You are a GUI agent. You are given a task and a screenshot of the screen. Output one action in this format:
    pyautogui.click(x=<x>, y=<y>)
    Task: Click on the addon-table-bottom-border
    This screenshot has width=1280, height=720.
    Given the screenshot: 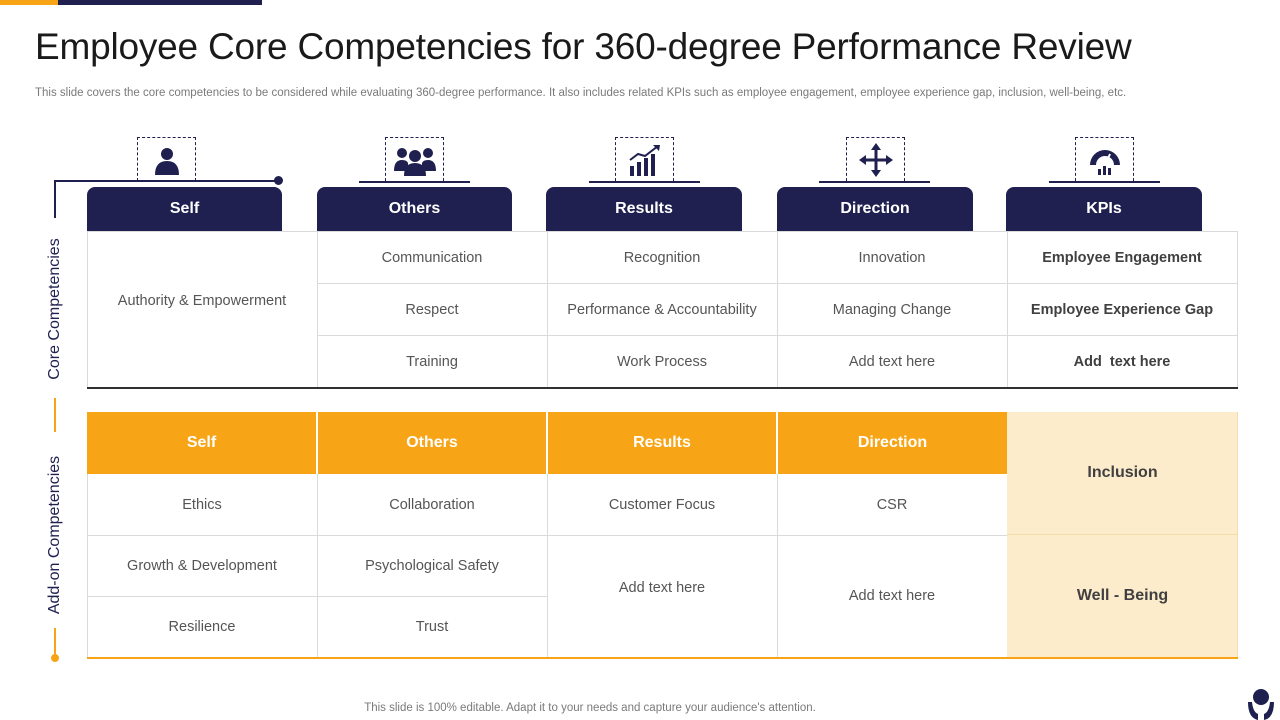 What is the action you would take?
    pyautogui.click(x=662, y=658)
    